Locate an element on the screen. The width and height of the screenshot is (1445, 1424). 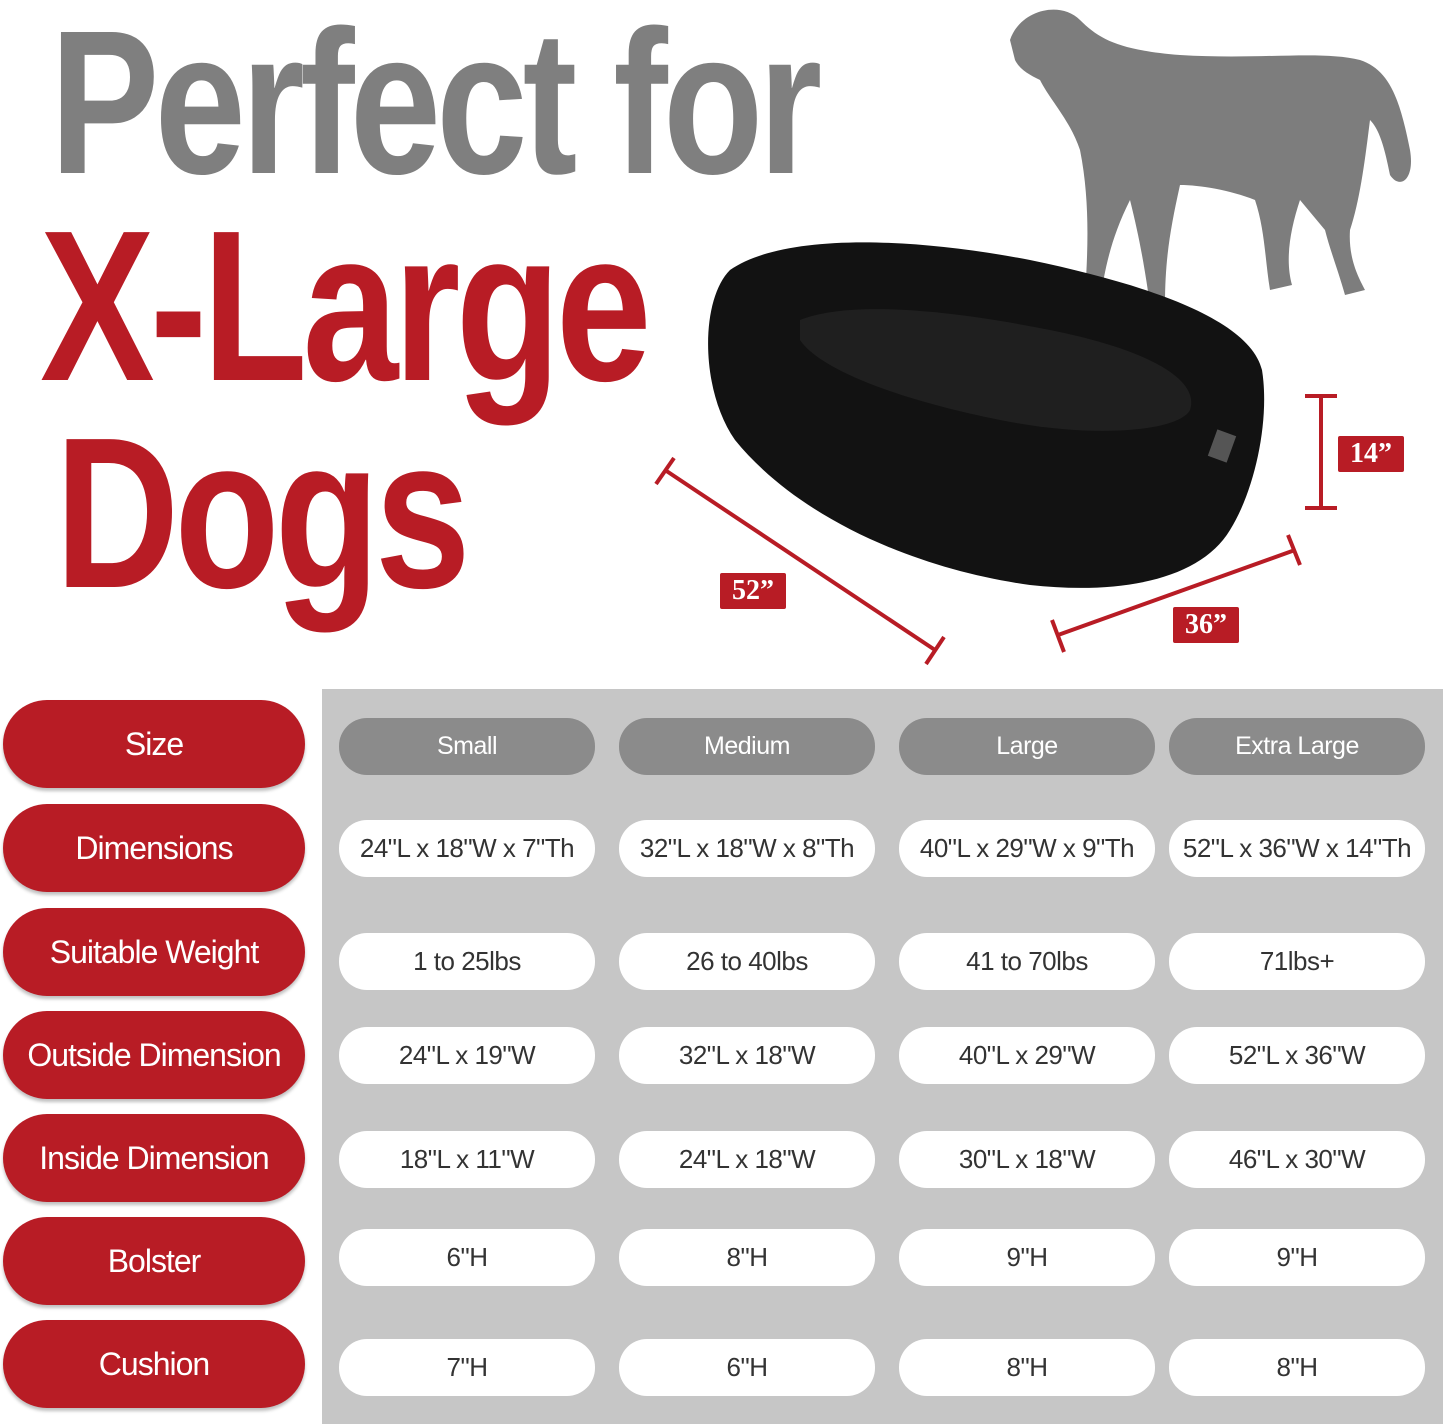
size-header: Large is located at coordinates (1027, 746).